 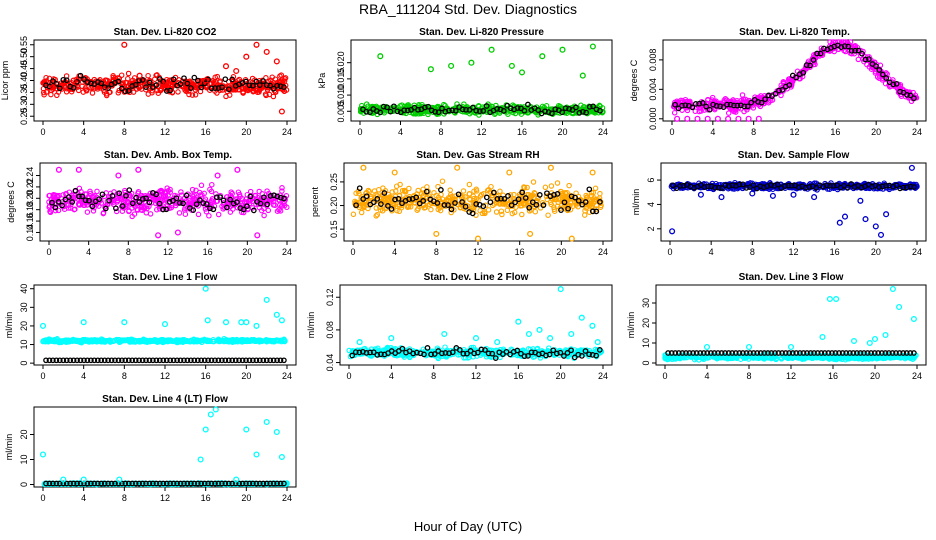 What do you see at coordinates (634, 80) in the screenshot?
I see `panel-y-axis-label: degrees C` at bounding box center [634, 80].